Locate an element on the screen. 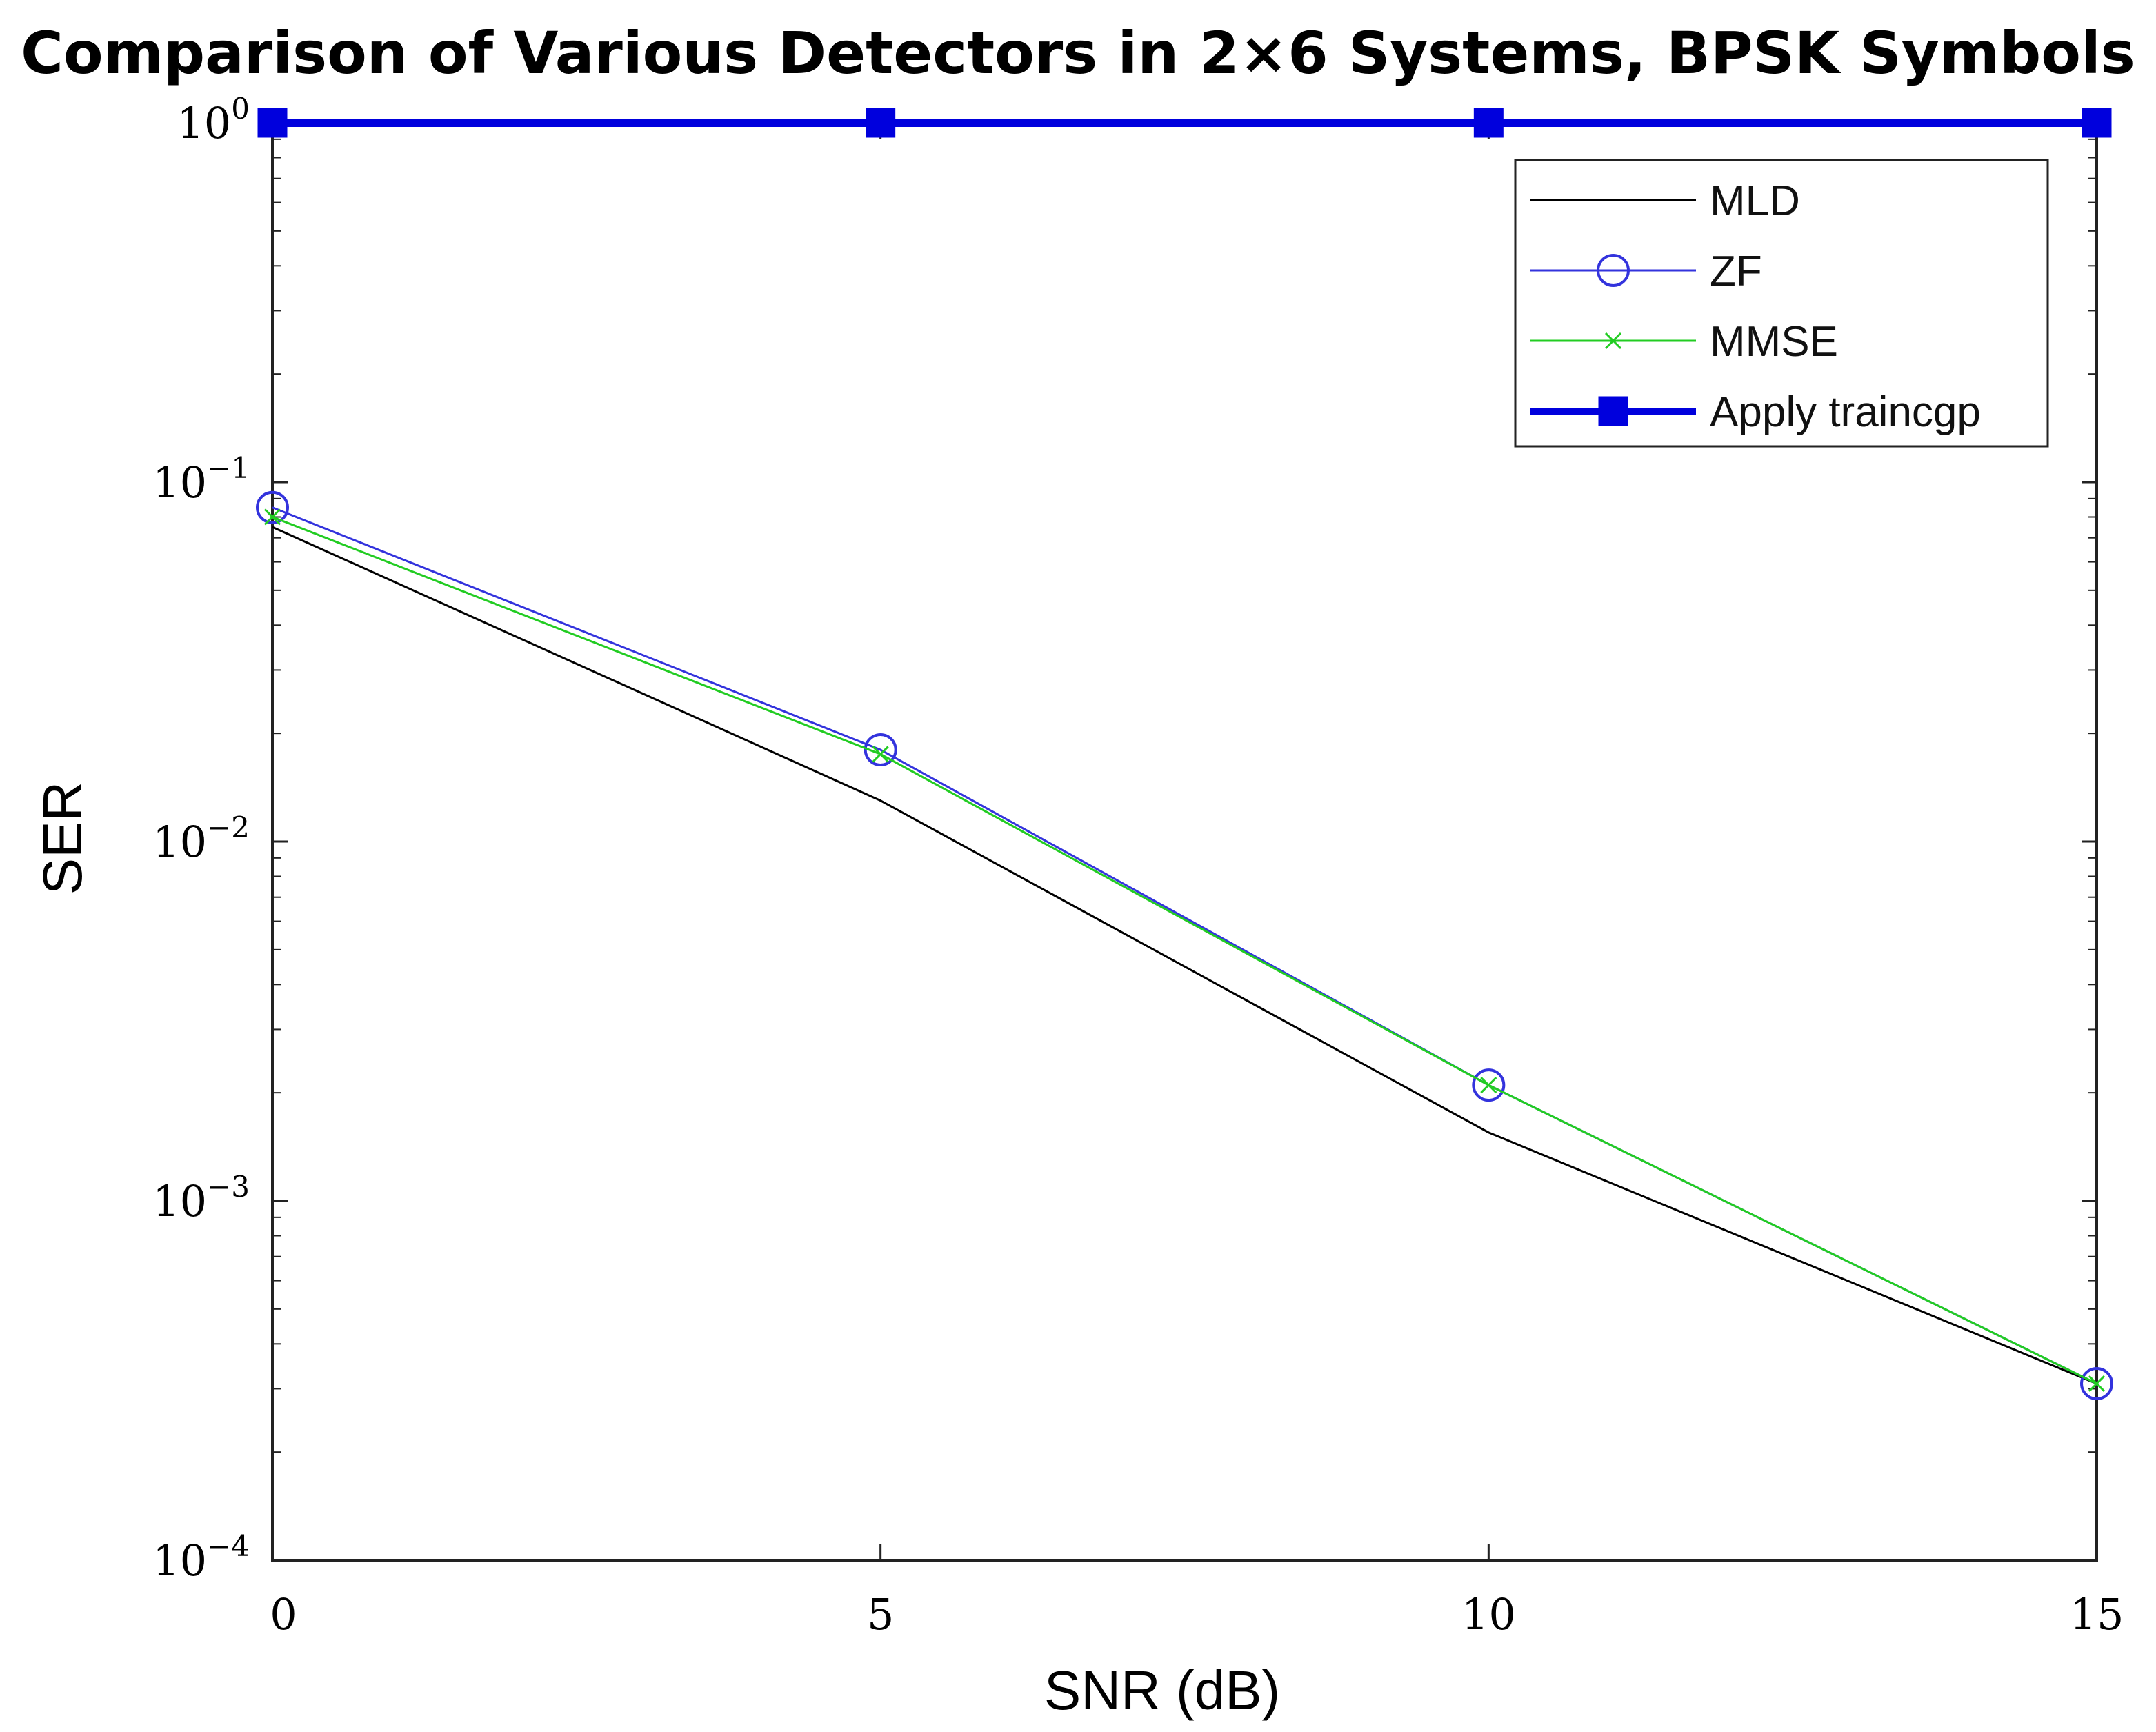 This screenshot has height=1732, width=2156. x-tick-label: 15 is located at coordinates (2097, 1614).